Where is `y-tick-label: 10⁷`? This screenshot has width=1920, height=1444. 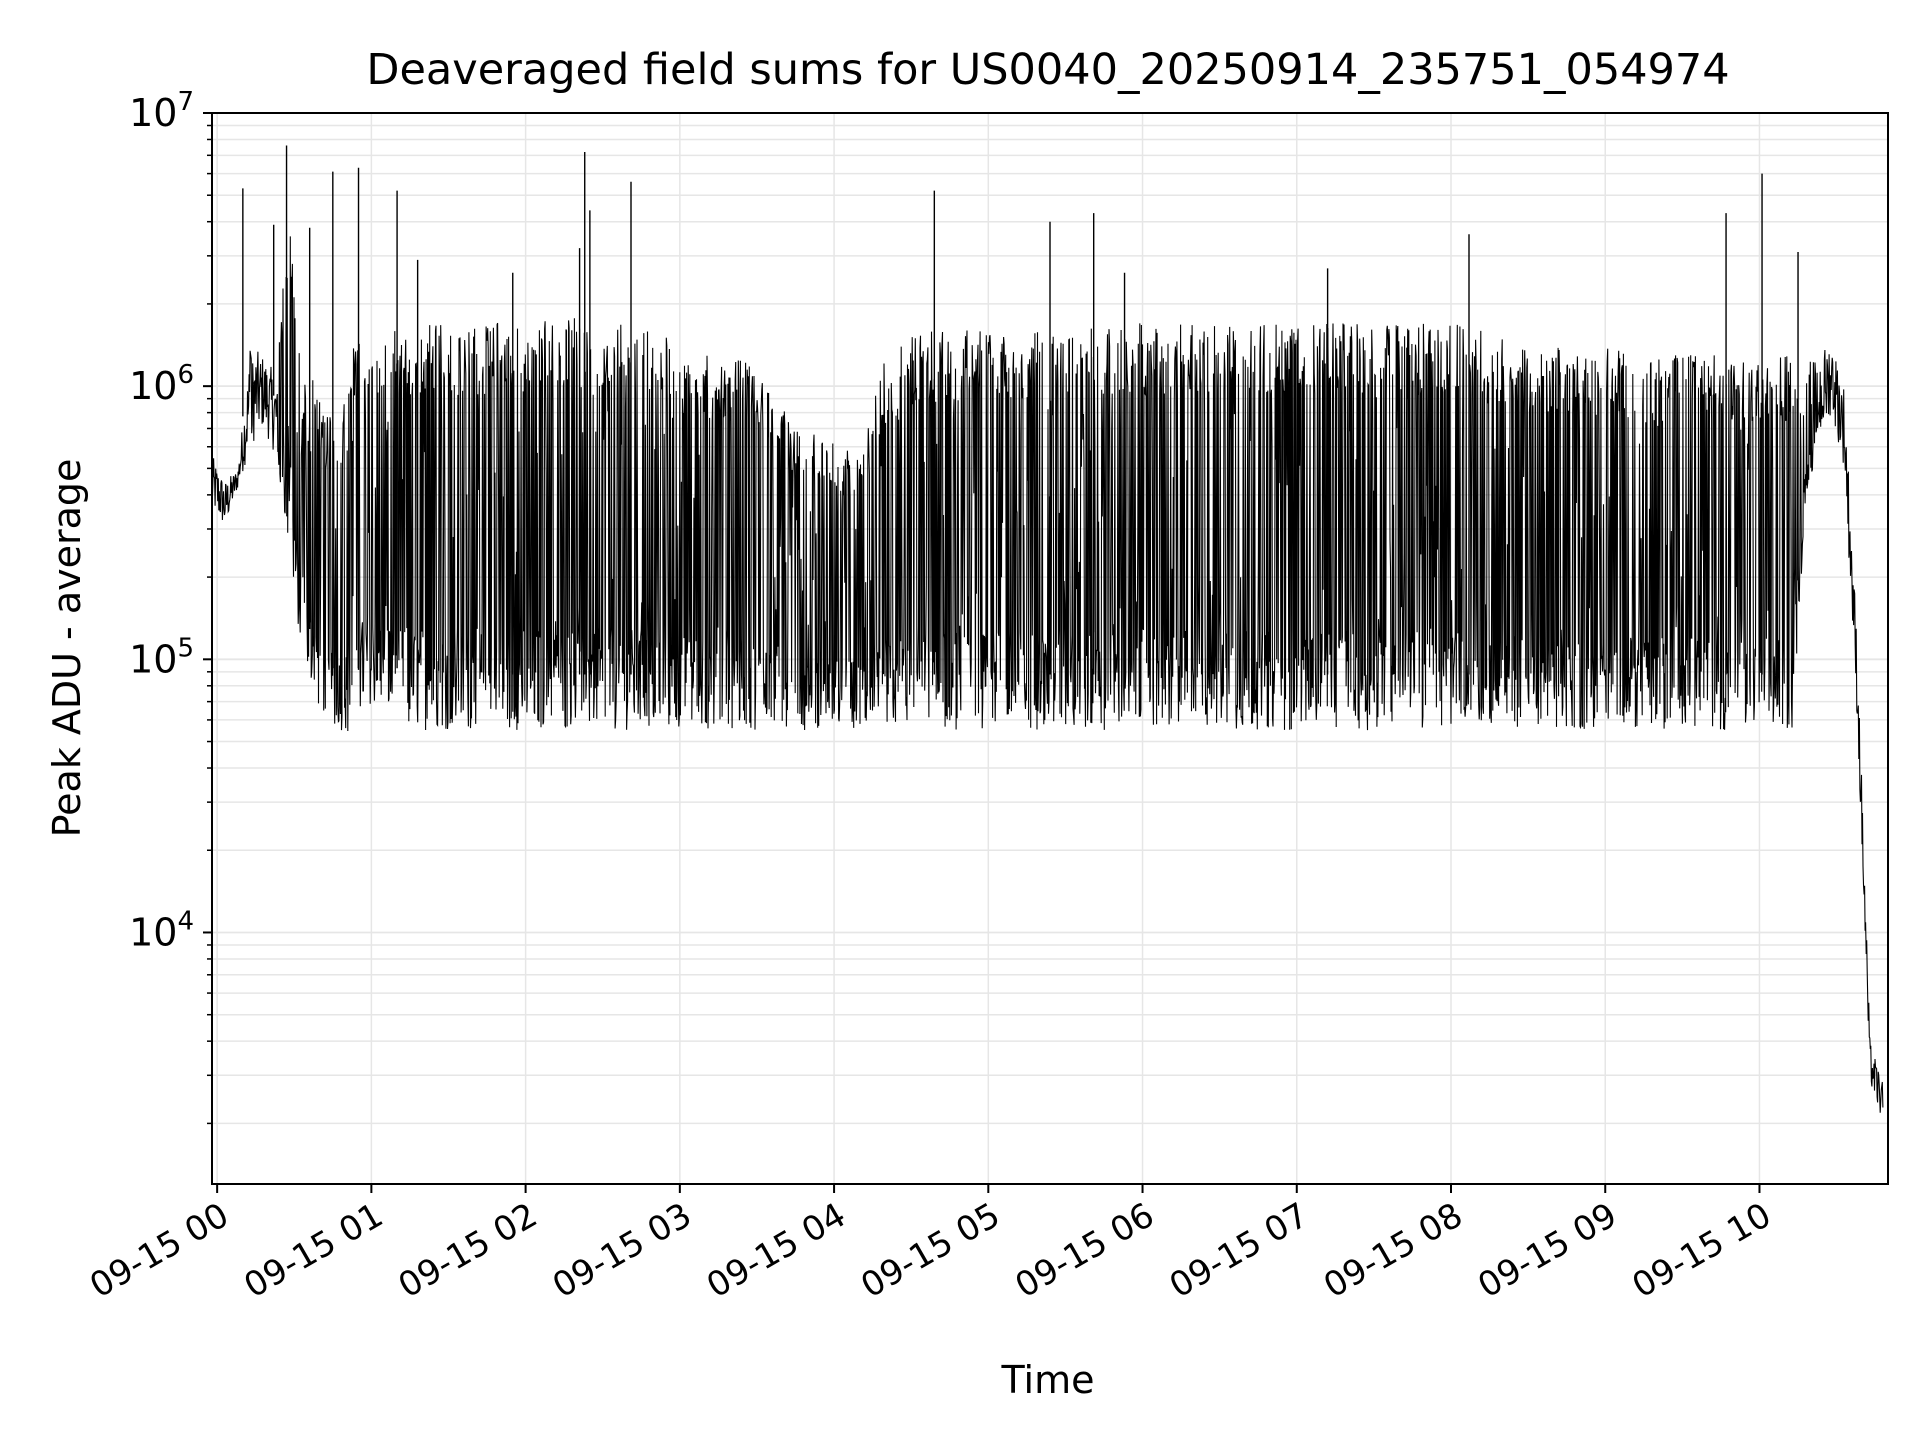 y-tick-label: 10⁷ is located at coordinates (161, 111).